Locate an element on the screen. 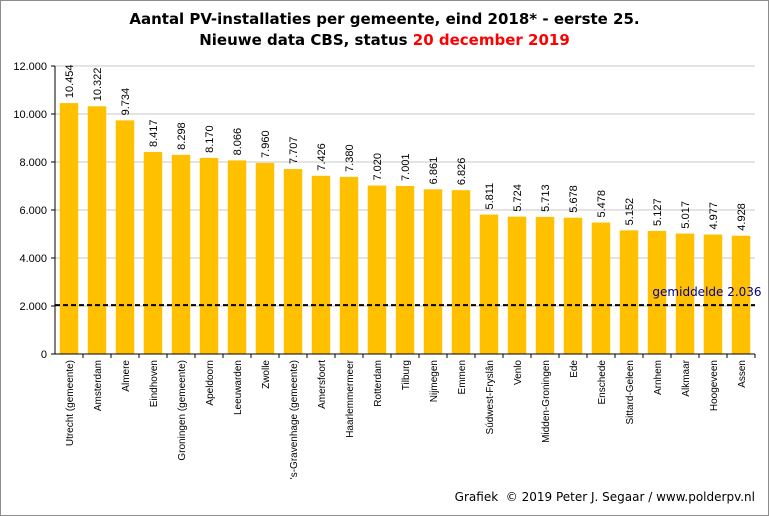 The width and height of the screenshot is (769, 516). x-tick-label: Utrecht (gemeente) is located at coordinates (70, 403).